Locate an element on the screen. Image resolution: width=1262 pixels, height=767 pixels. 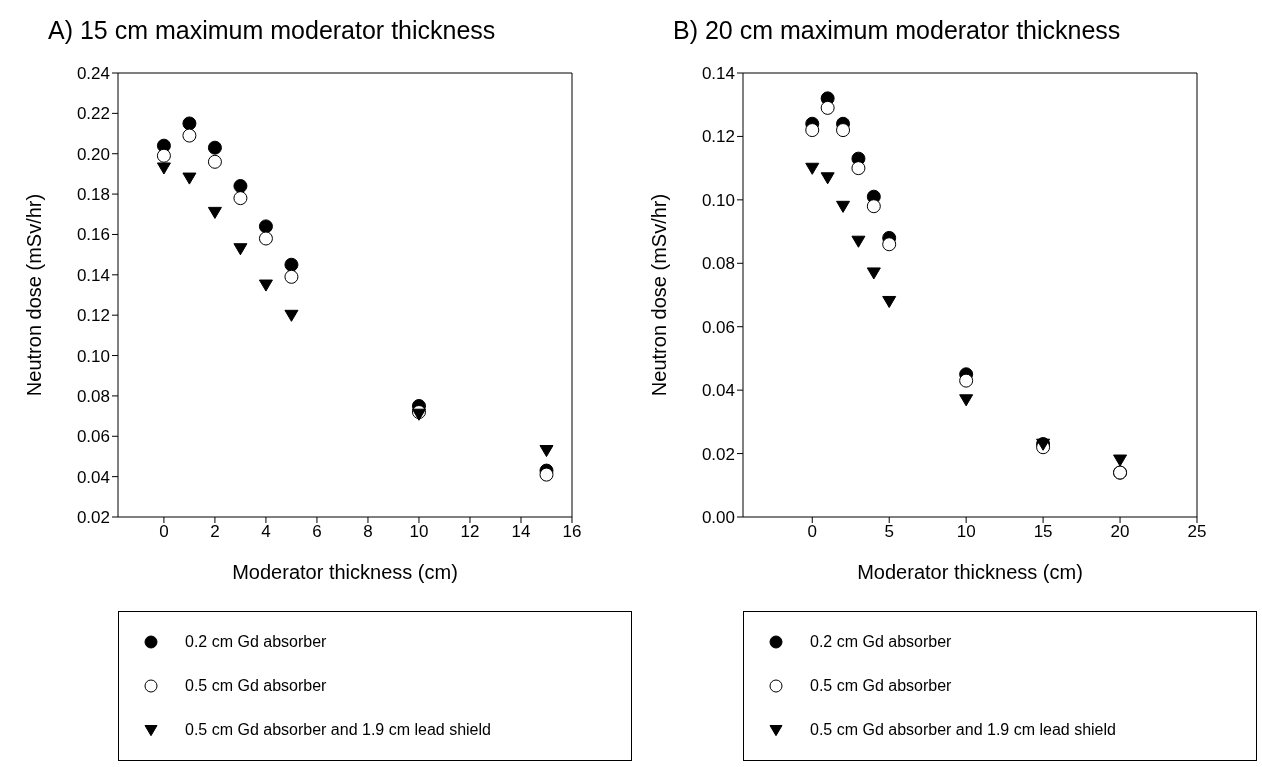
x-tick-label: 5 is located at coordinates (889, 532).